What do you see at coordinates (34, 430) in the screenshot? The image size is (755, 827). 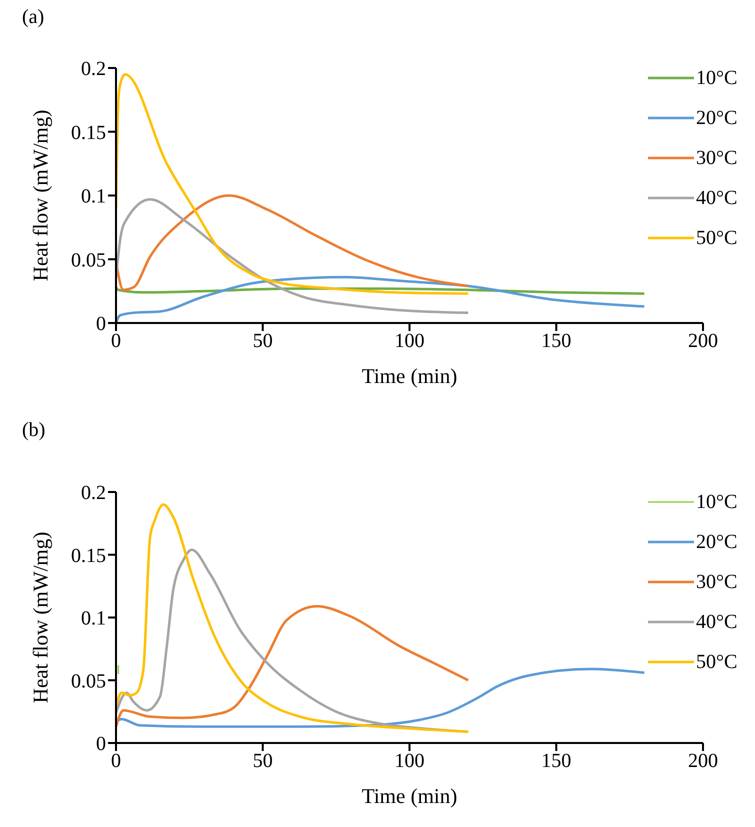 I see `chart-title: (b)` at bounding box center [34, 430].